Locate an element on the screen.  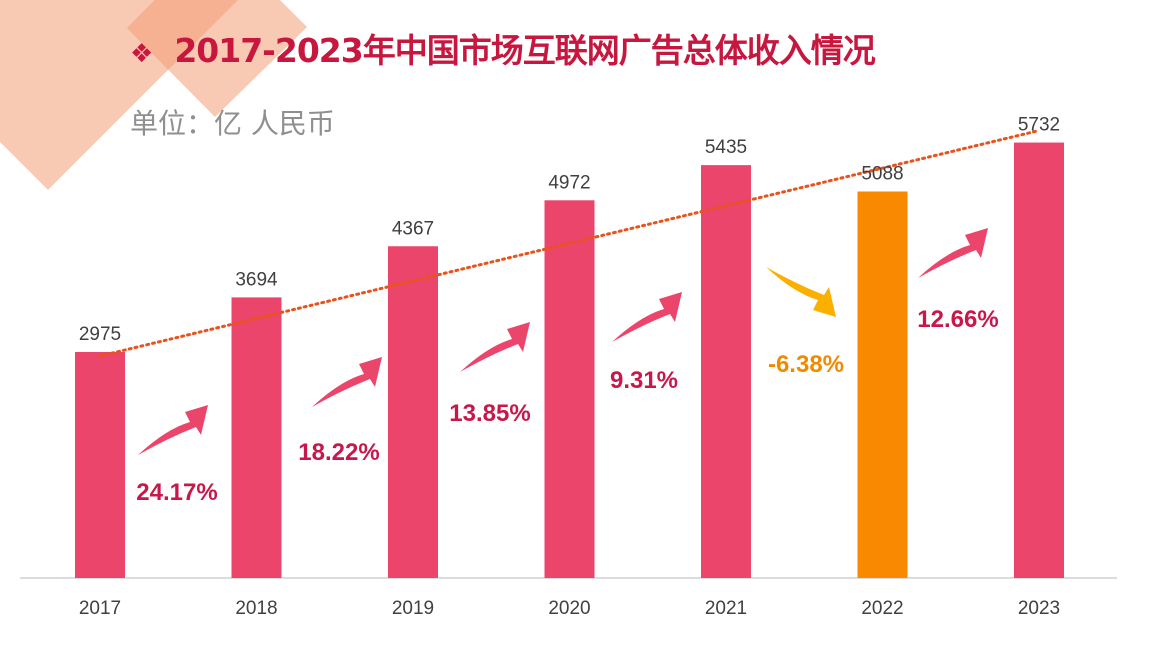
year-label: 2020 is located at coordinates (569, 608).